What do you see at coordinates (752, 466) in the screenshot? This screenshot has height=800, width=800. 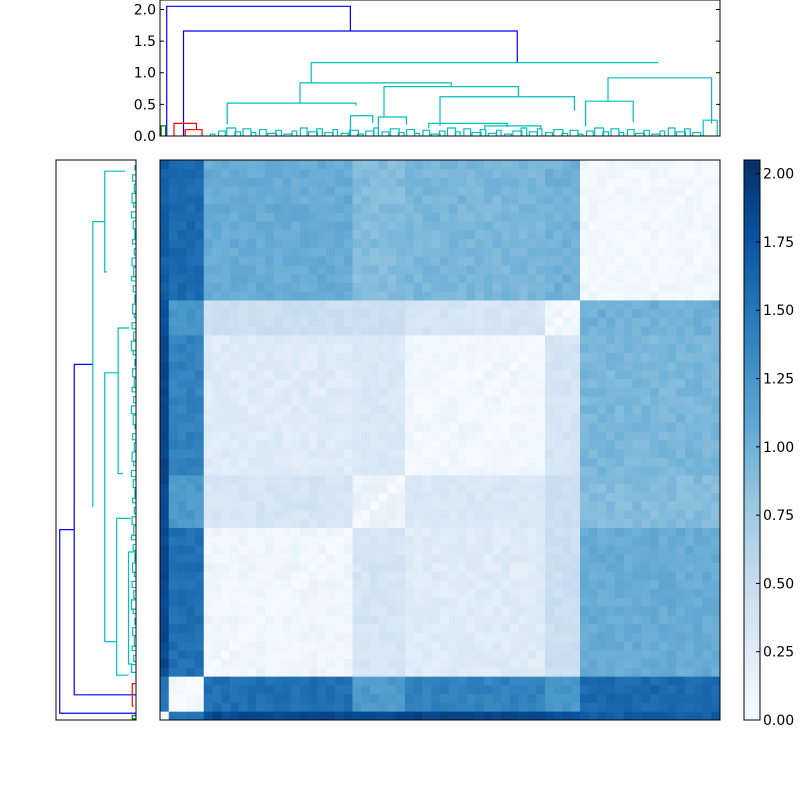 I see `colorbar-segment` at bounding box center [752, 466].